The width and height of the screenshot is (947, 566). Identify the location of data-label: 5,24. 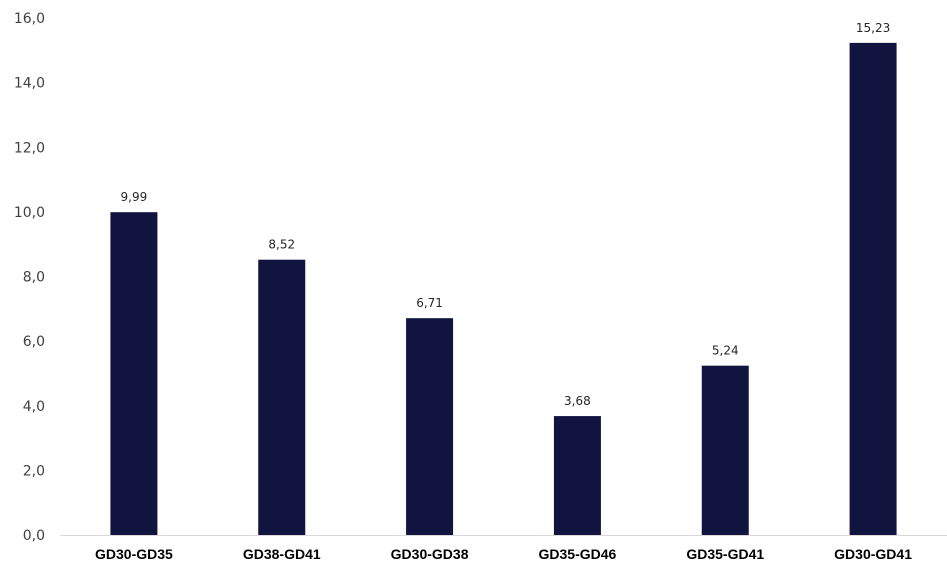
(725, 351).